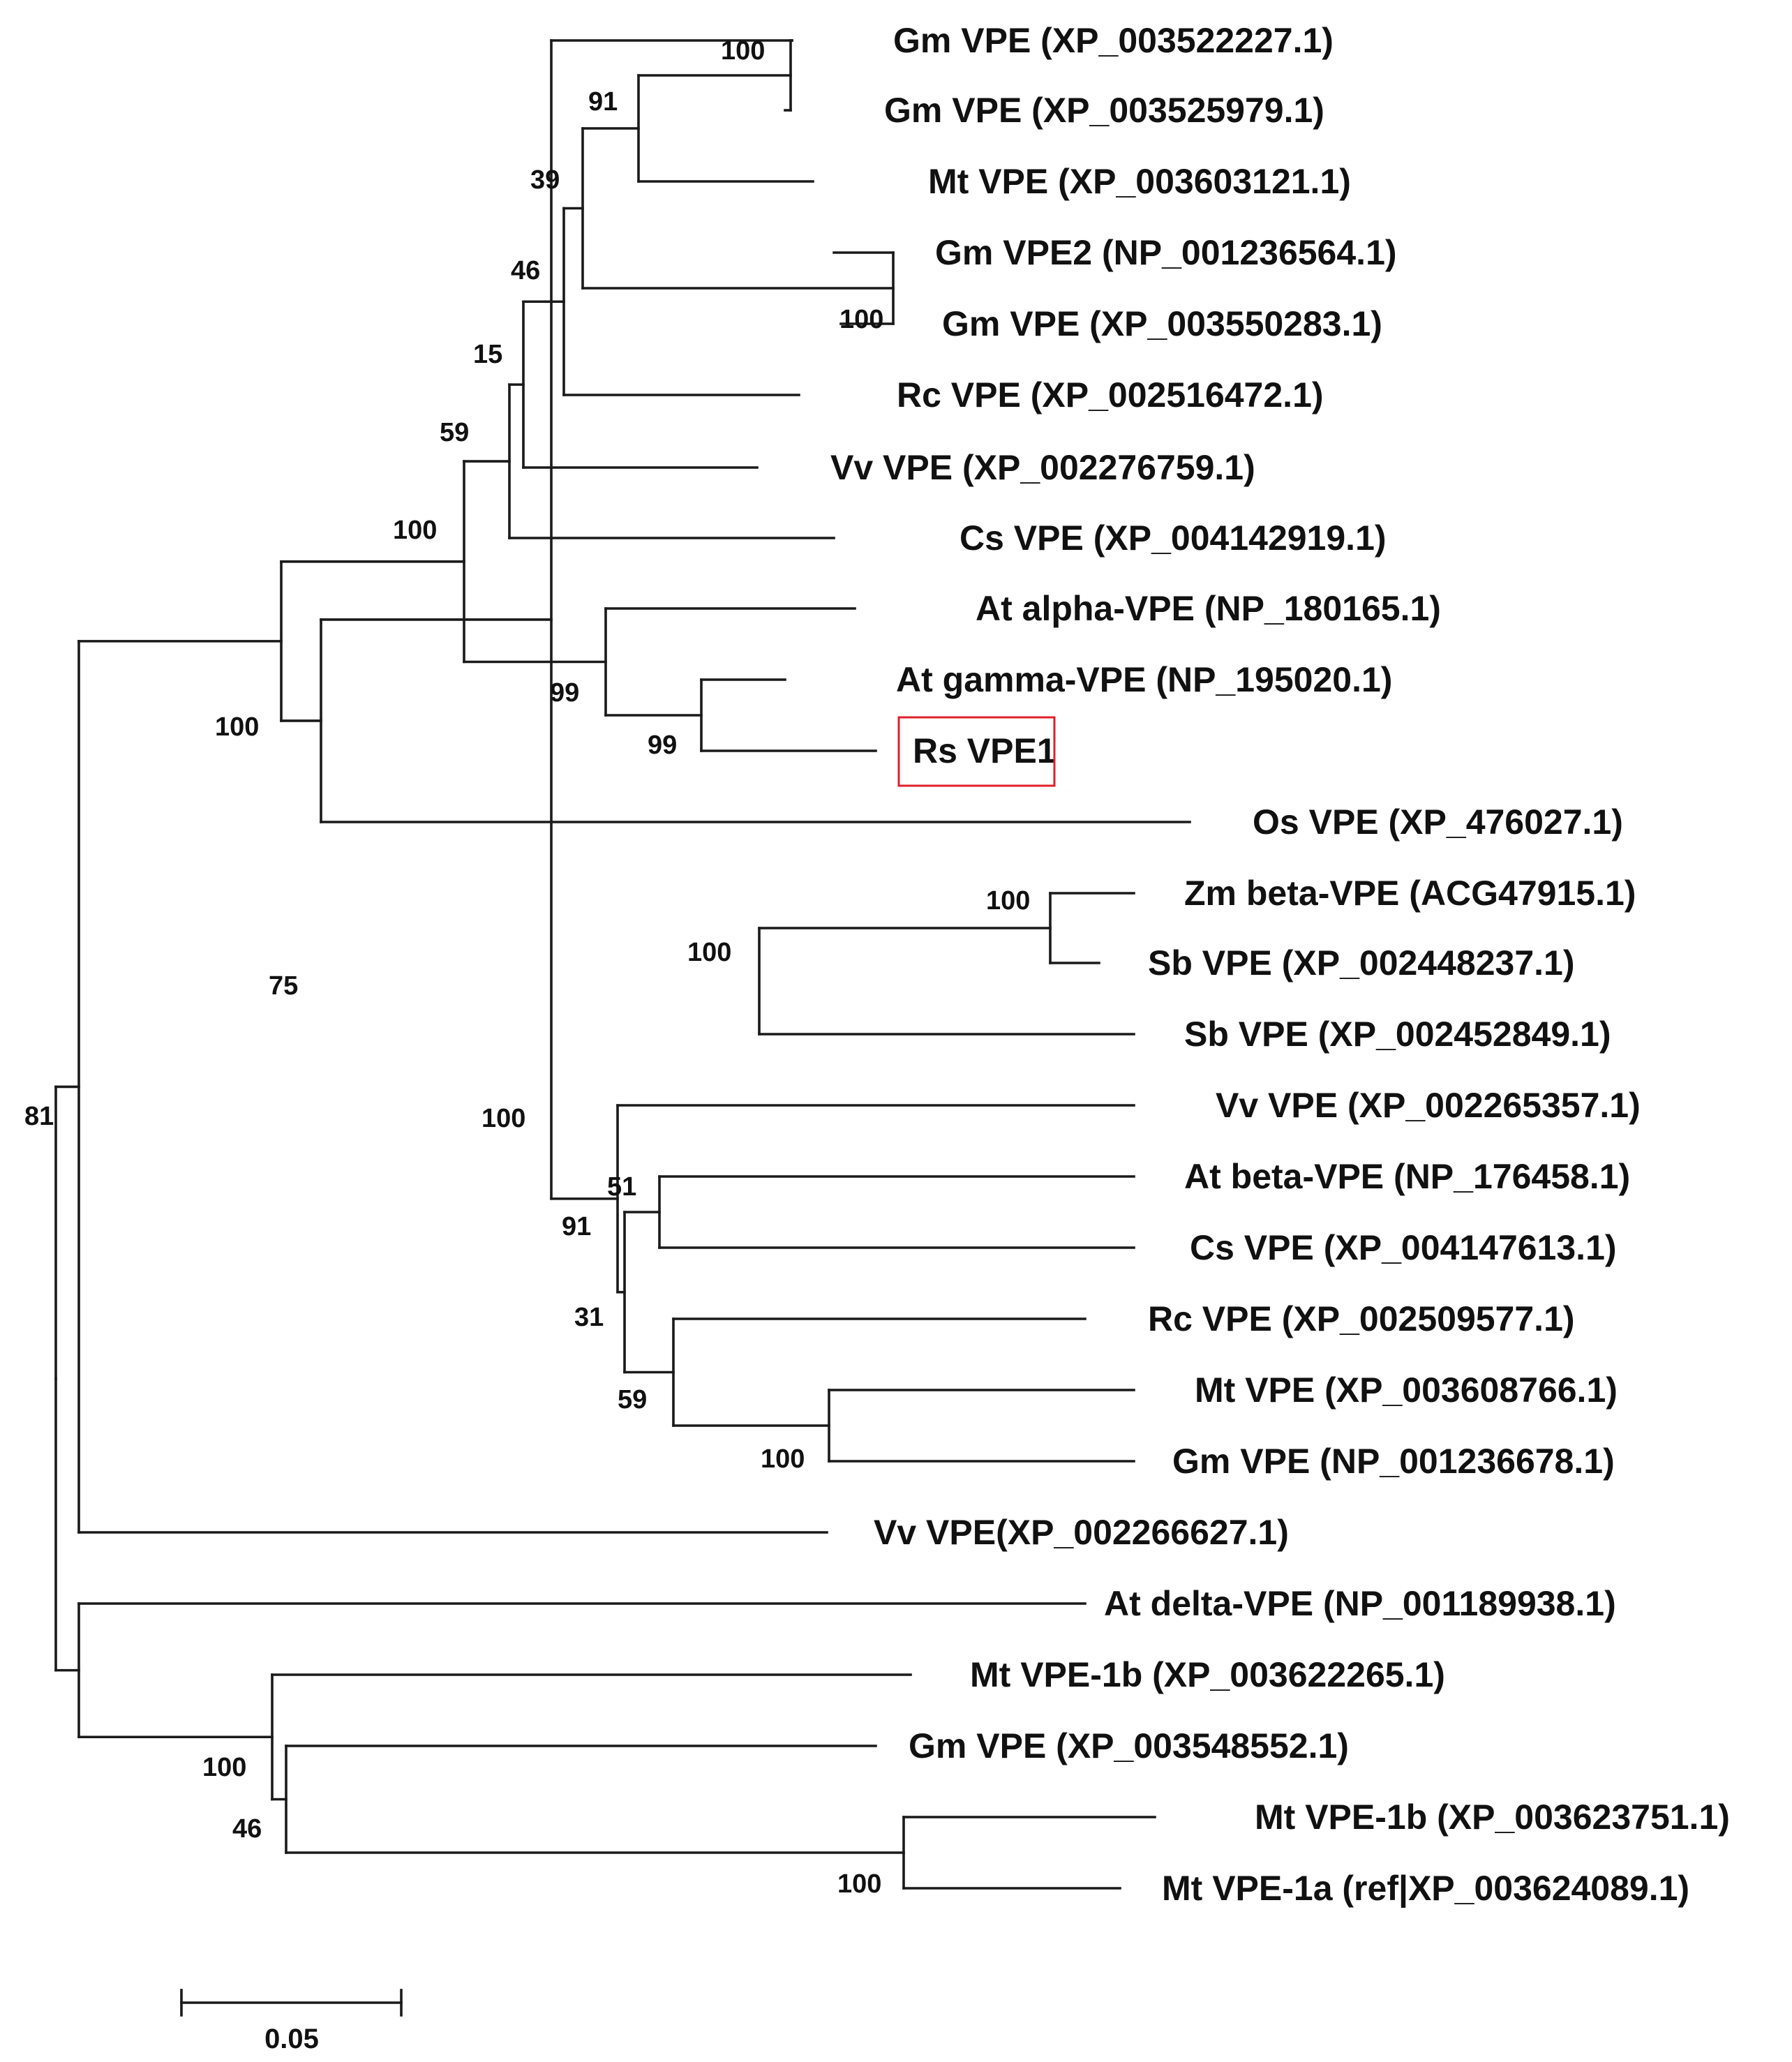  What do you see at coordinates (1425, 1888) in the screenshot?
I see `leaf-label: Mt VPE-1a (ref|XP_003624089.1)` at bounding box center [1425, 1888].